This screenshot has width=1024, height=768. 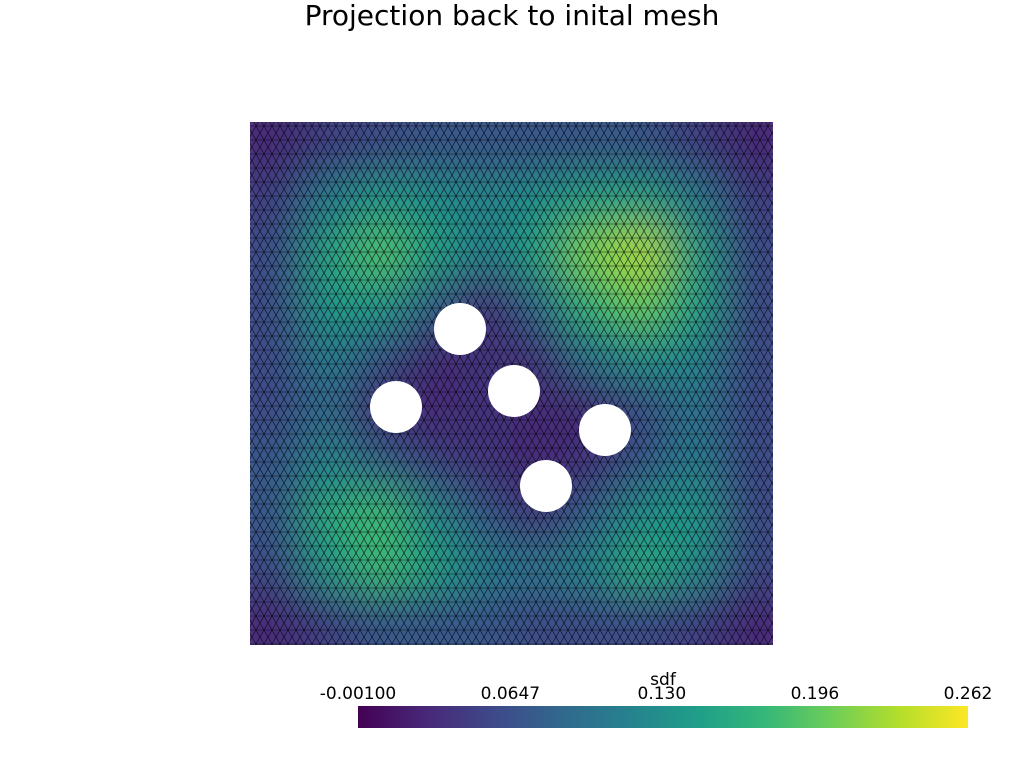 I want to click on chart-title: Projection back to inital mesh, so click(x=512, y=16).